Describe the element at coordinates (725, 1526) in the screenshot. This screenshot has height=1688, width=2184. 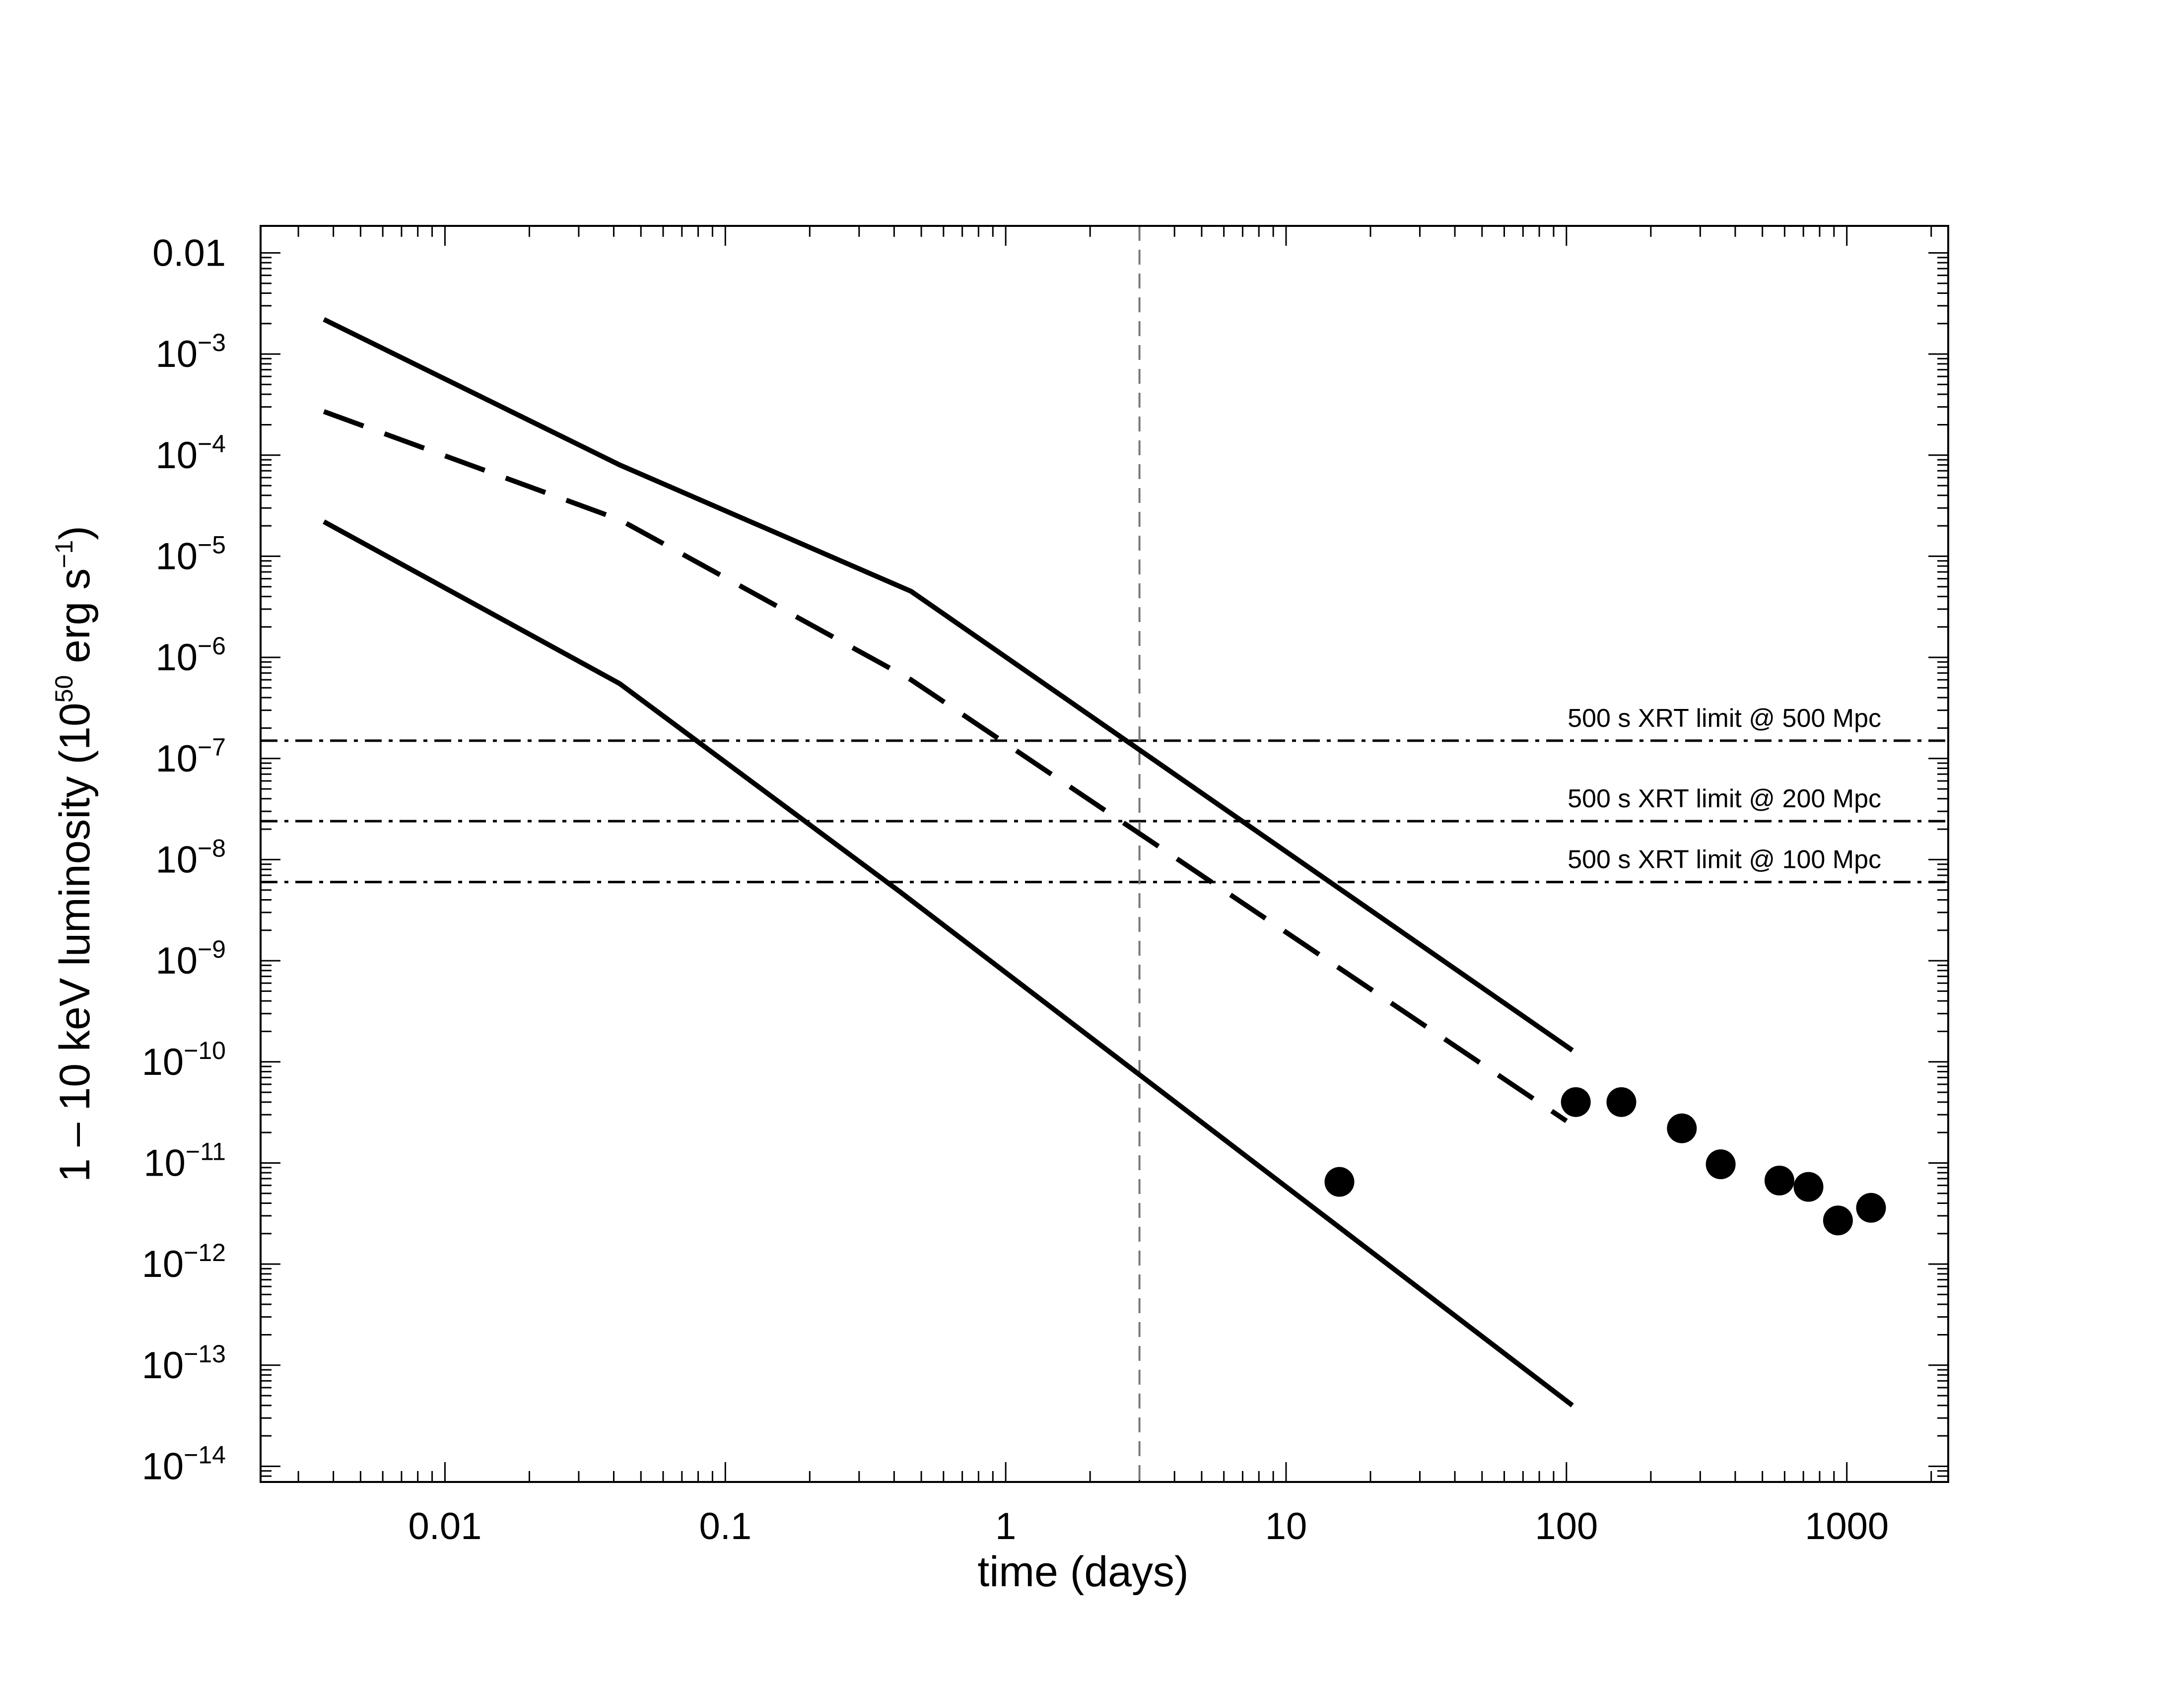
I see `x-tick-label: 0.1` at that location.